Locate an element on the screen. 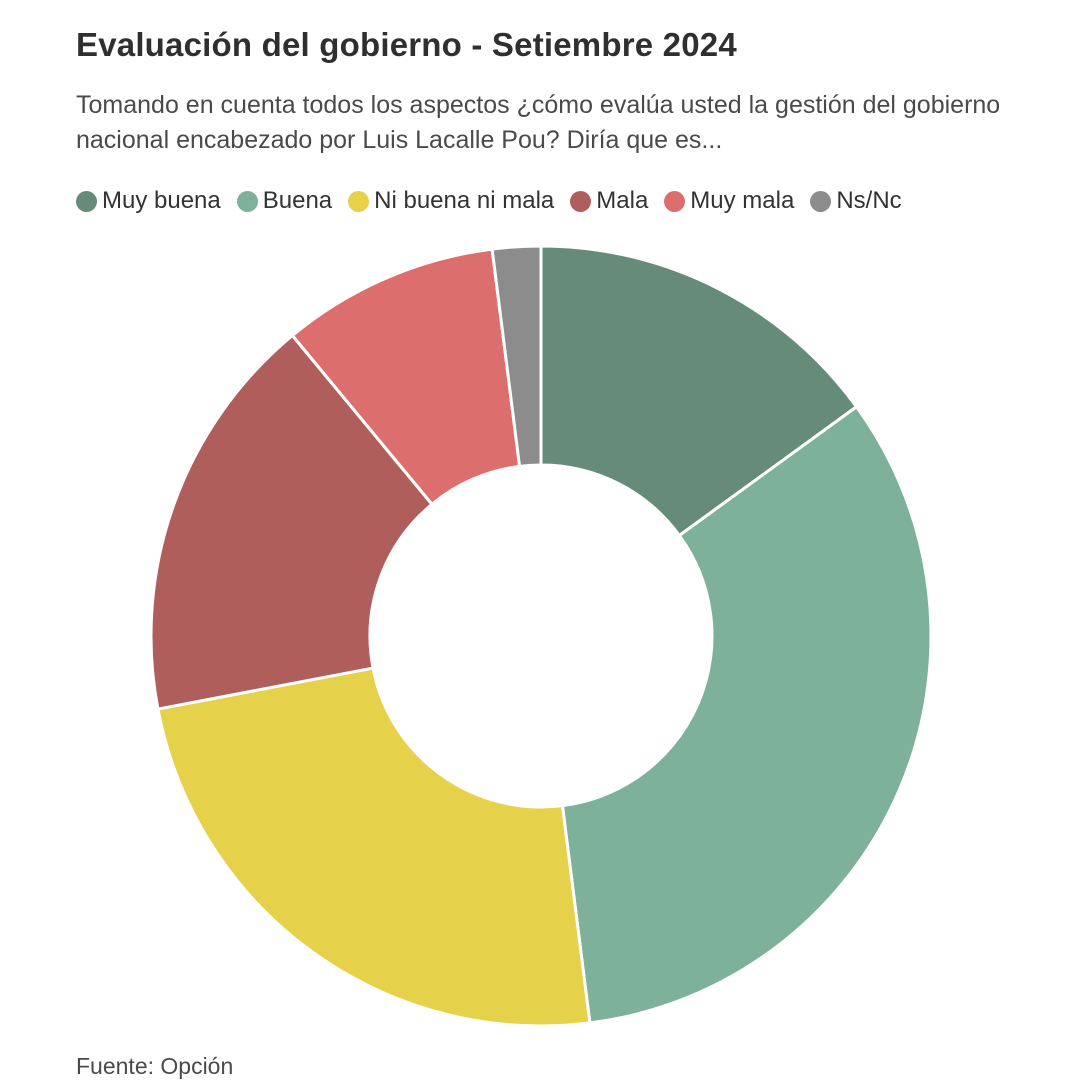 The image size is (1080, 1091). donut-slice-mala is located at coordinates (291, 522).